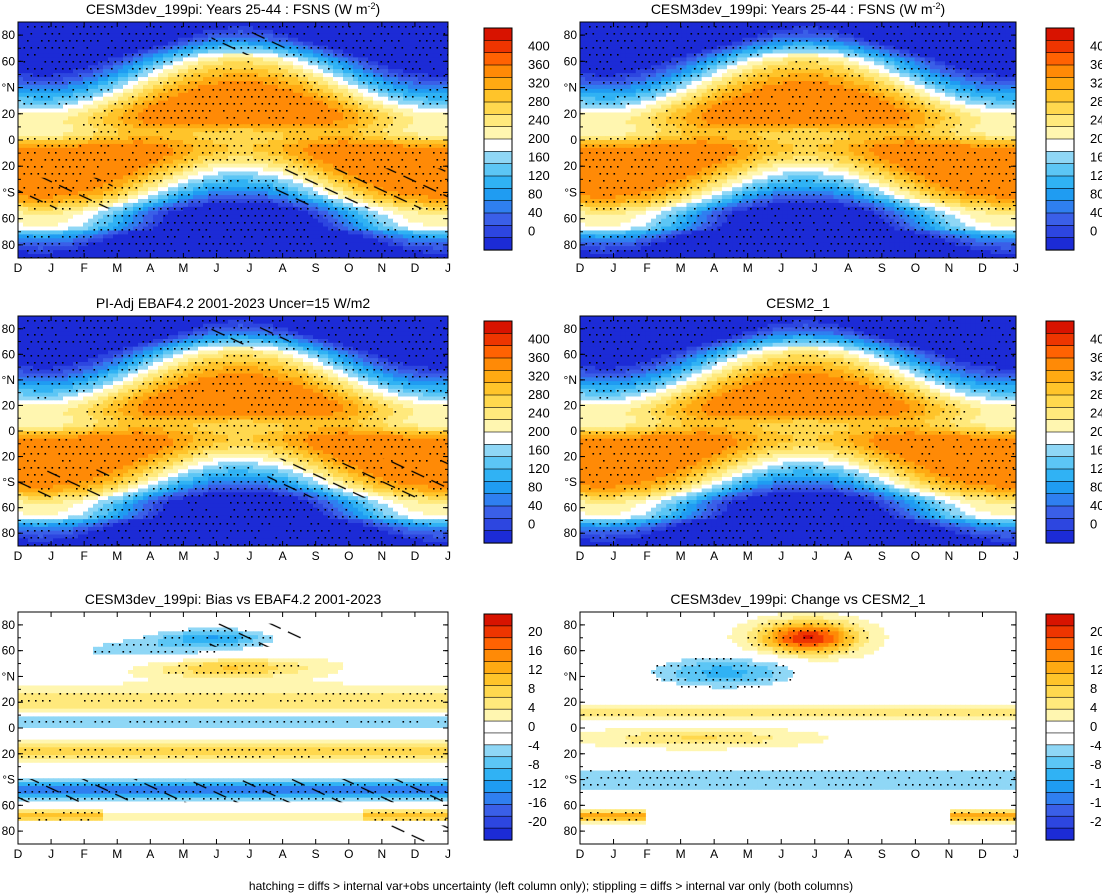 The height and width of the screenshot is (895, 1102). What do you see at coordinates (233, 303) in the screenshot?
I see `panel-title: PI-Adj EBAF4.2 2001-2023 Uncer=15 W/m2` at bounding box center [233, 303].